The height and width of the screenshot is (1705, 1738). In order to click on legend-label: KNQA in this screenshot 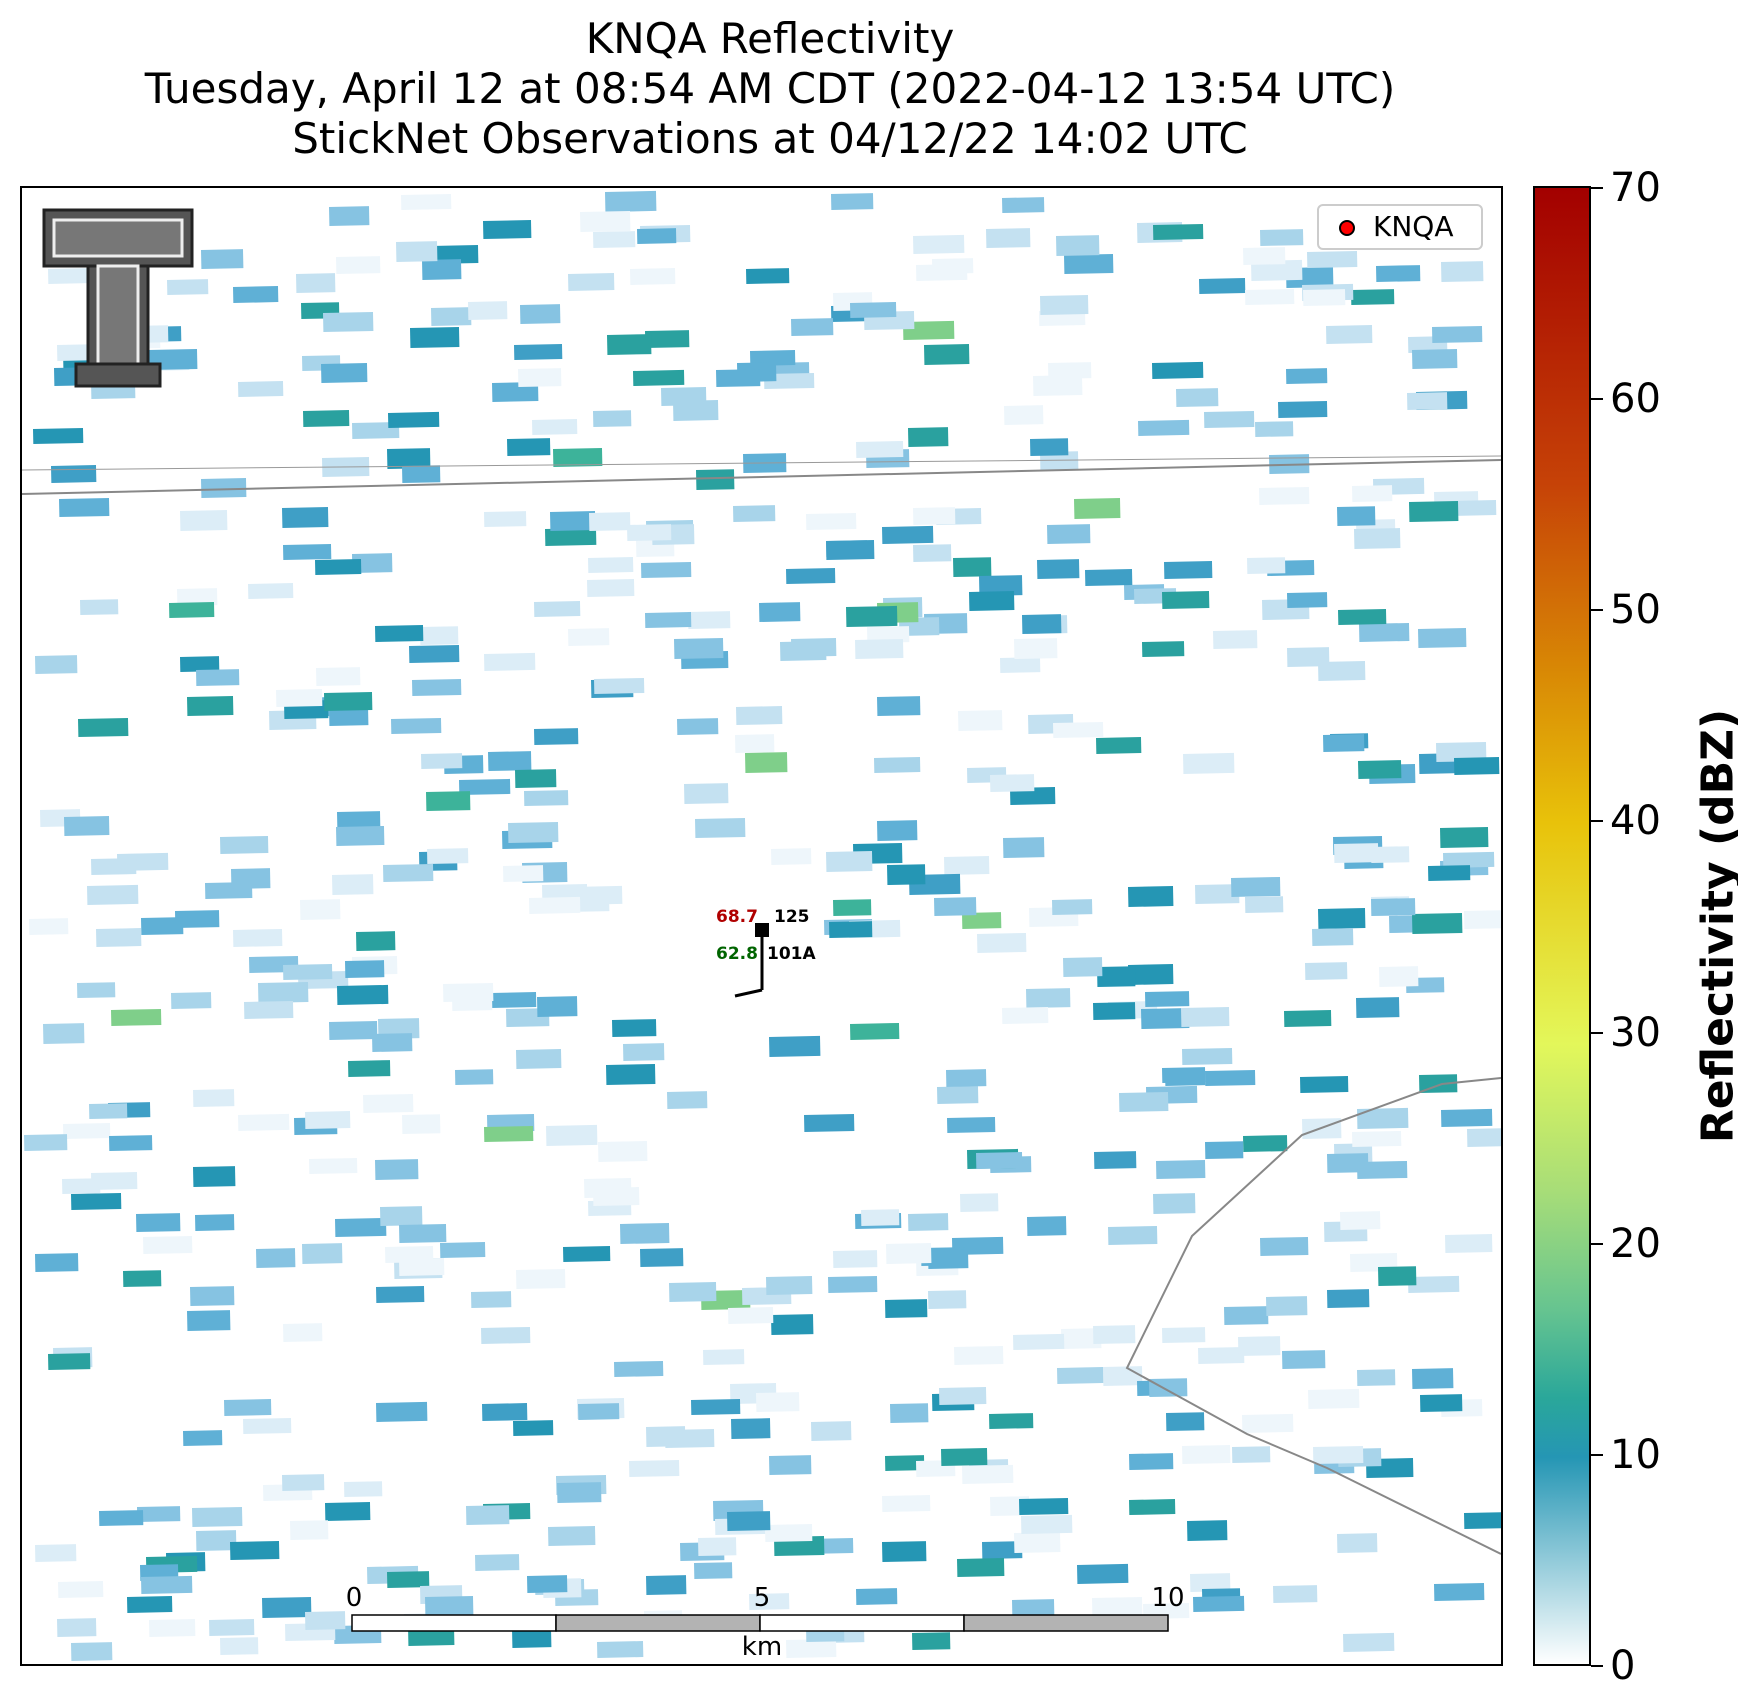, I will do `click(1413, 226)`.